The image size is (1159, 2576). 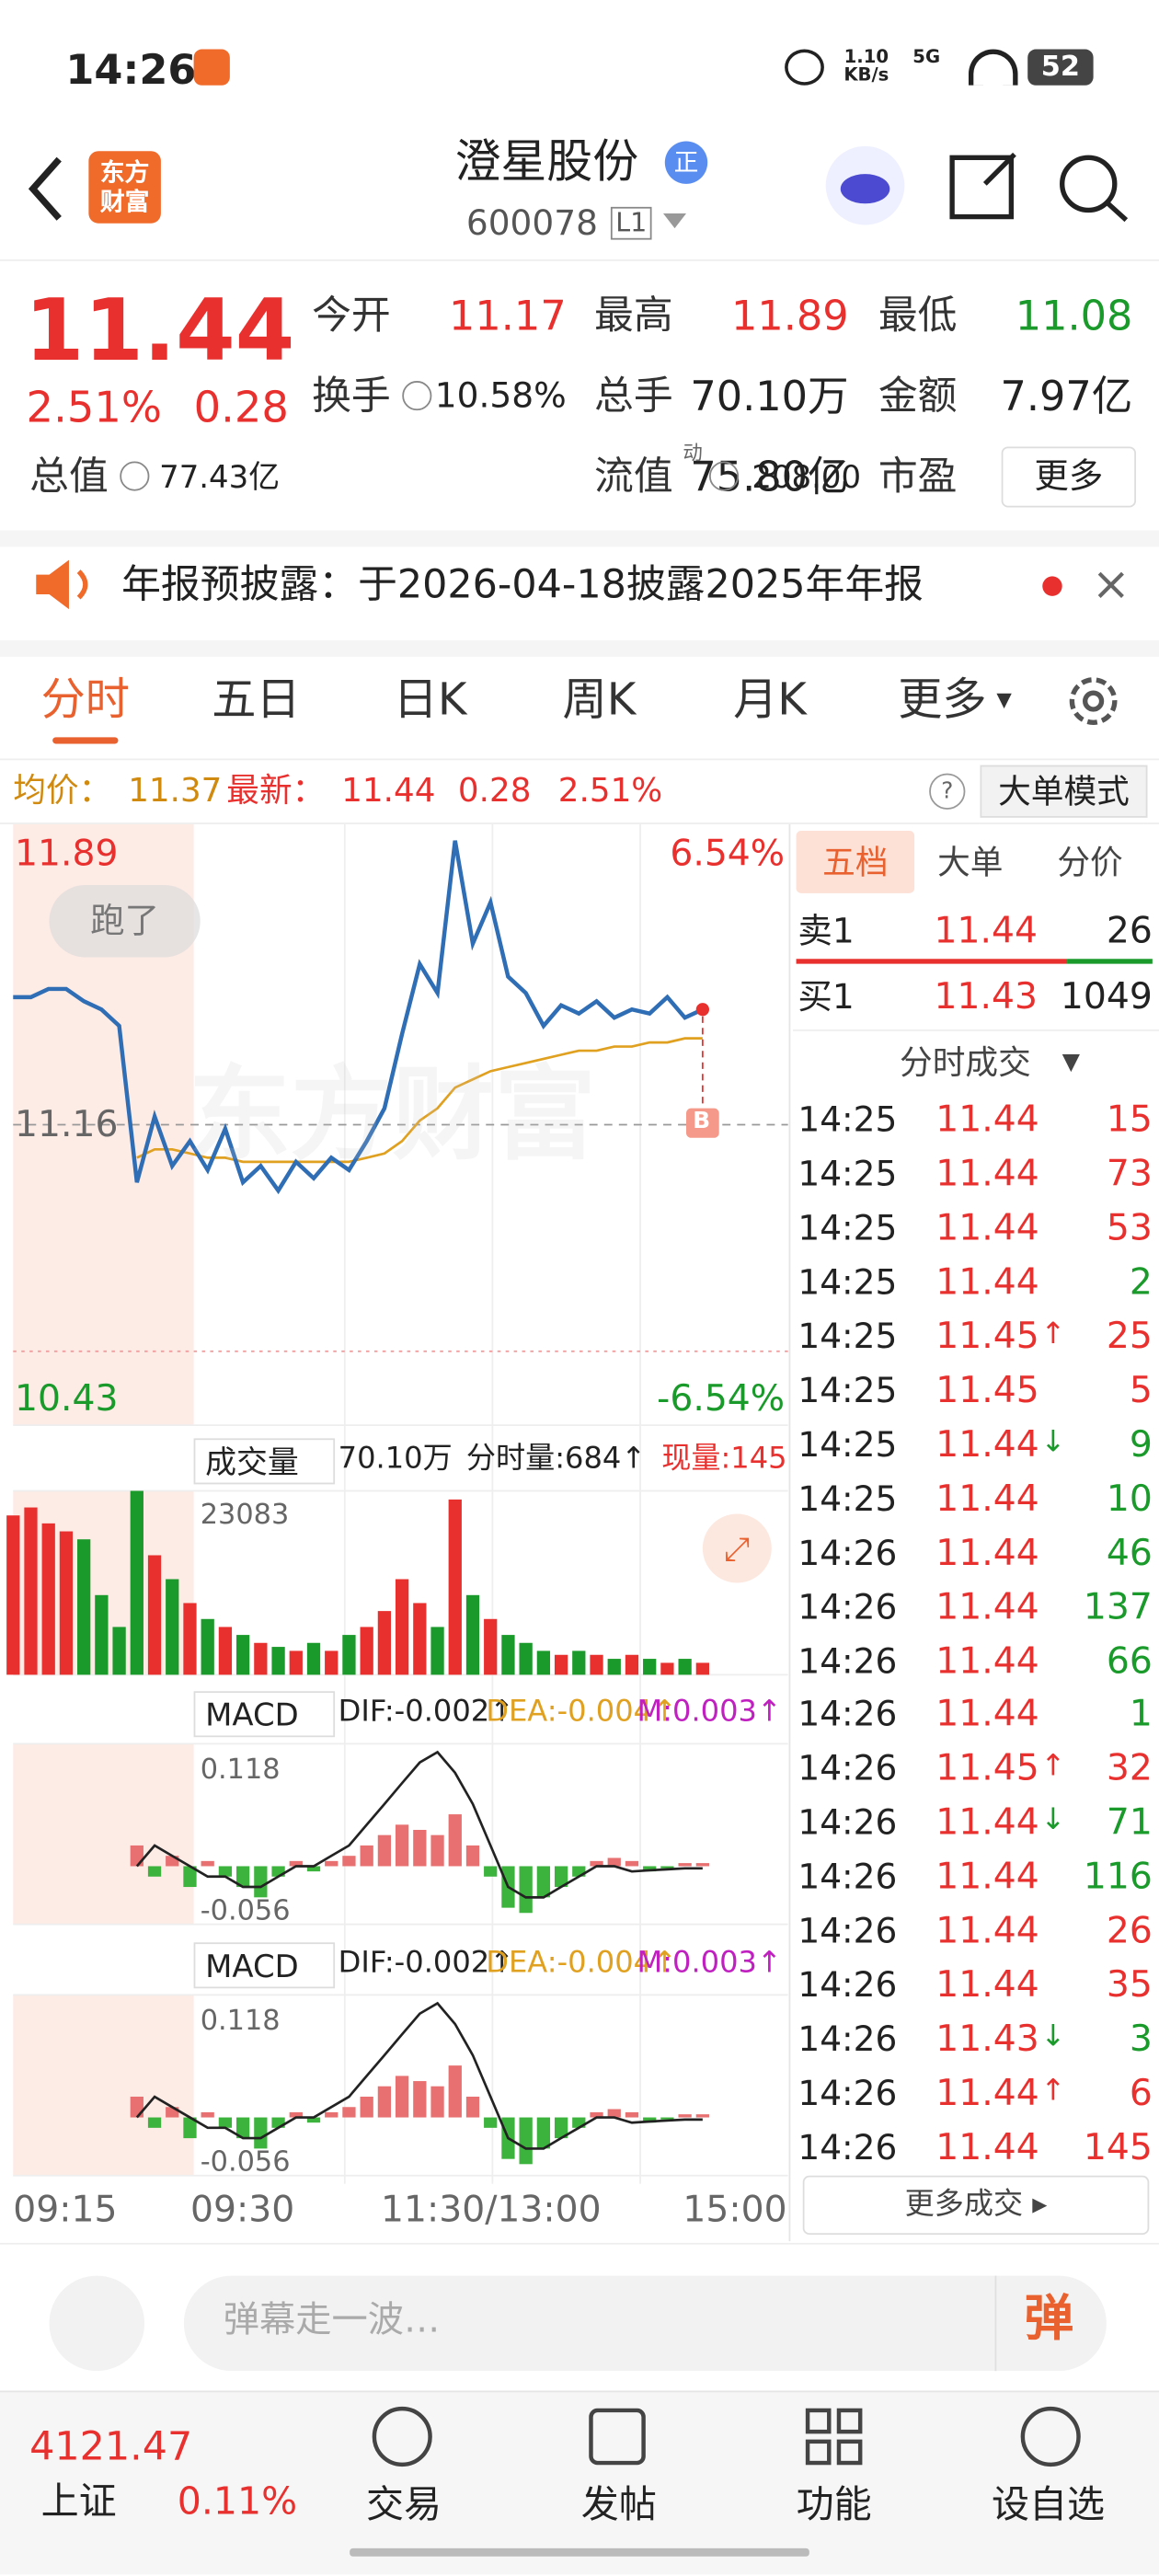 What do you see at coordinates (124, 172) in the screenshot?
I see `logo-line: 东方` at bounding box center [124, 172].